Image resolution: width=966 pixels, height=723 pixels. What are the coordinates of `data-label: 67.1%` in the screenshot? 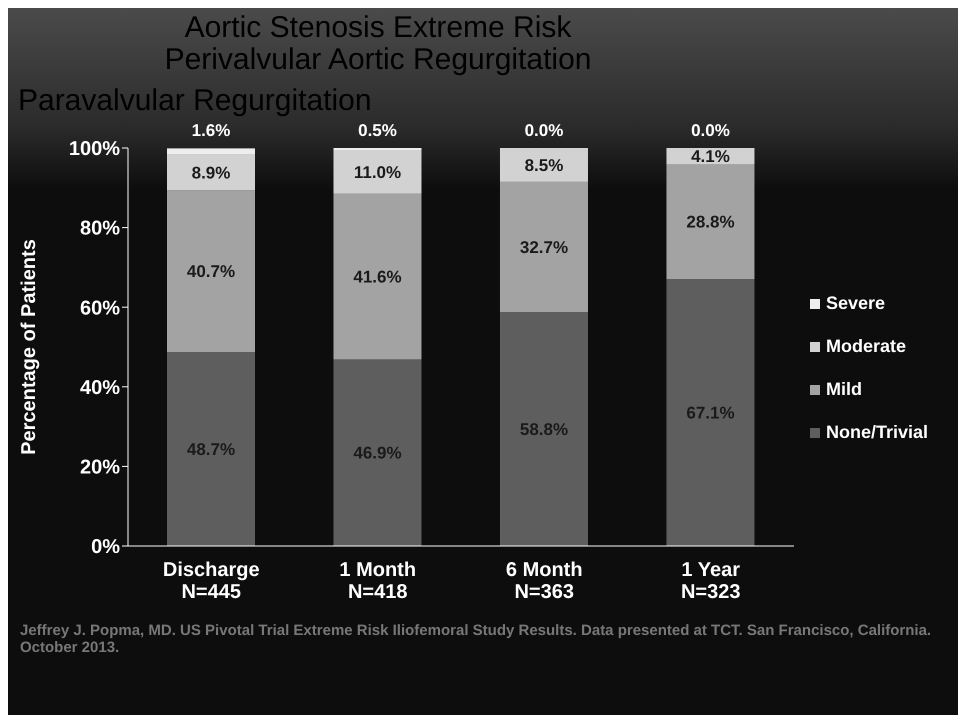 It's located at (710, 412).